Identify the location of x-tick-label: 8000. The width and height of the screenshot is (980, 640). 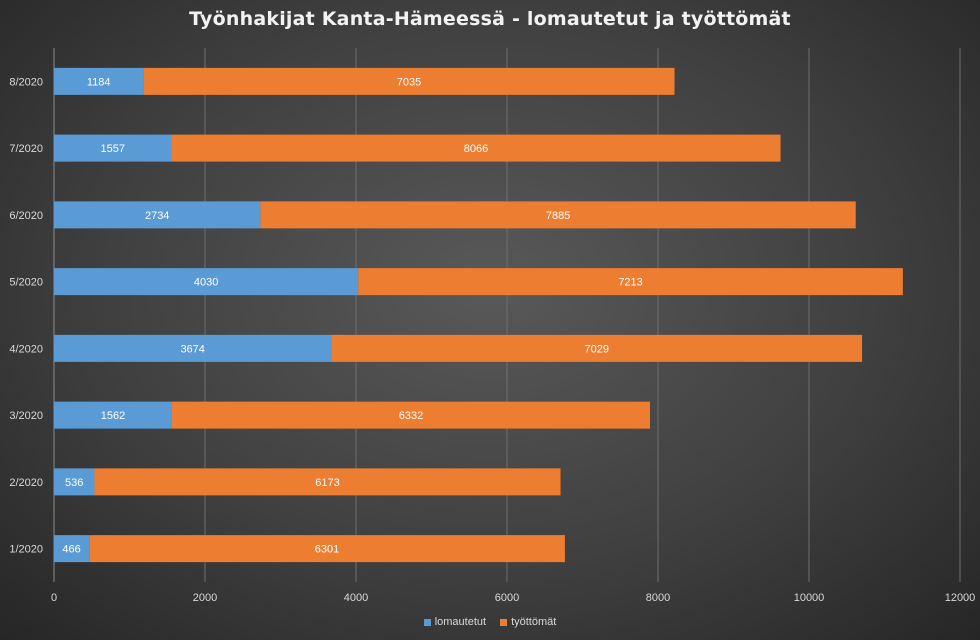
(658, 598).